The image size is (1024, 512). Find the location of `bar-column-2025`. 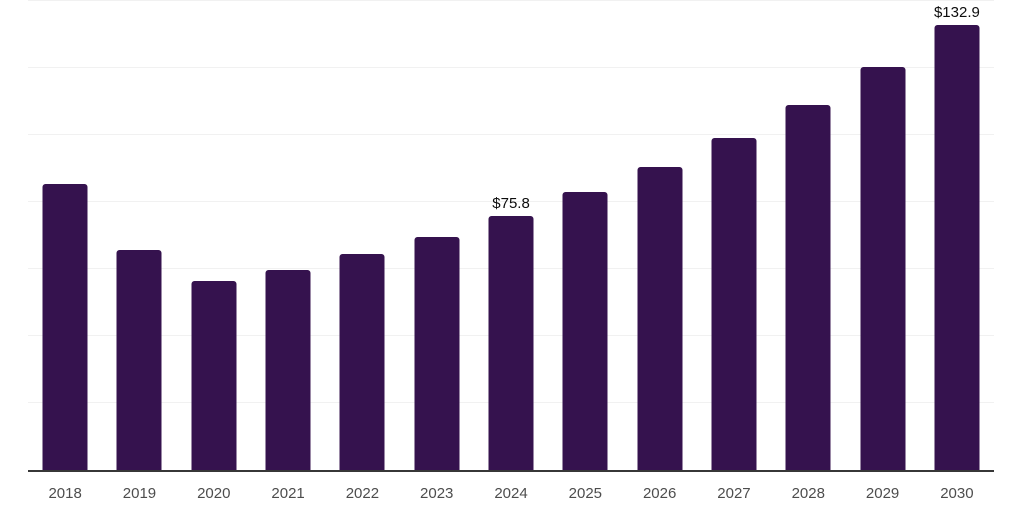

bar-column-2025 is located at coordinates (585, 235).